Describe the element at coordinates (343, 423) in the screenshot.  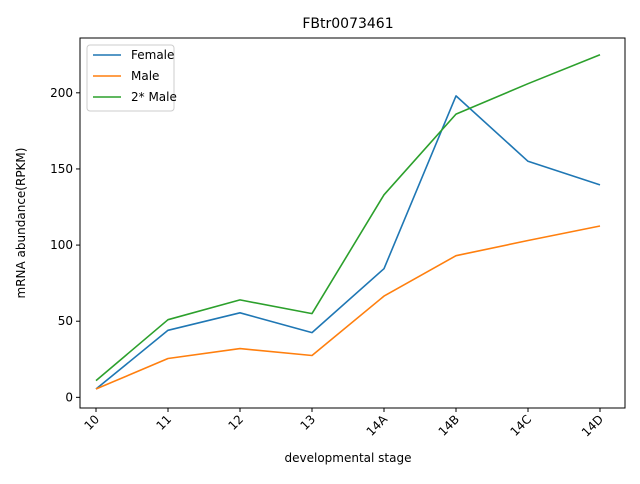
I see `x-axis: 10 11 12 13 14A 14B 14C 14D` at that location.